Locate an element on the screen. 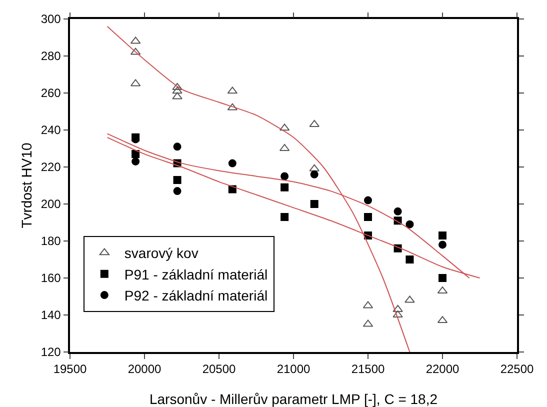 The image size is (547, 407). y-tick-label: 120 is located at coordinates (51, 352).